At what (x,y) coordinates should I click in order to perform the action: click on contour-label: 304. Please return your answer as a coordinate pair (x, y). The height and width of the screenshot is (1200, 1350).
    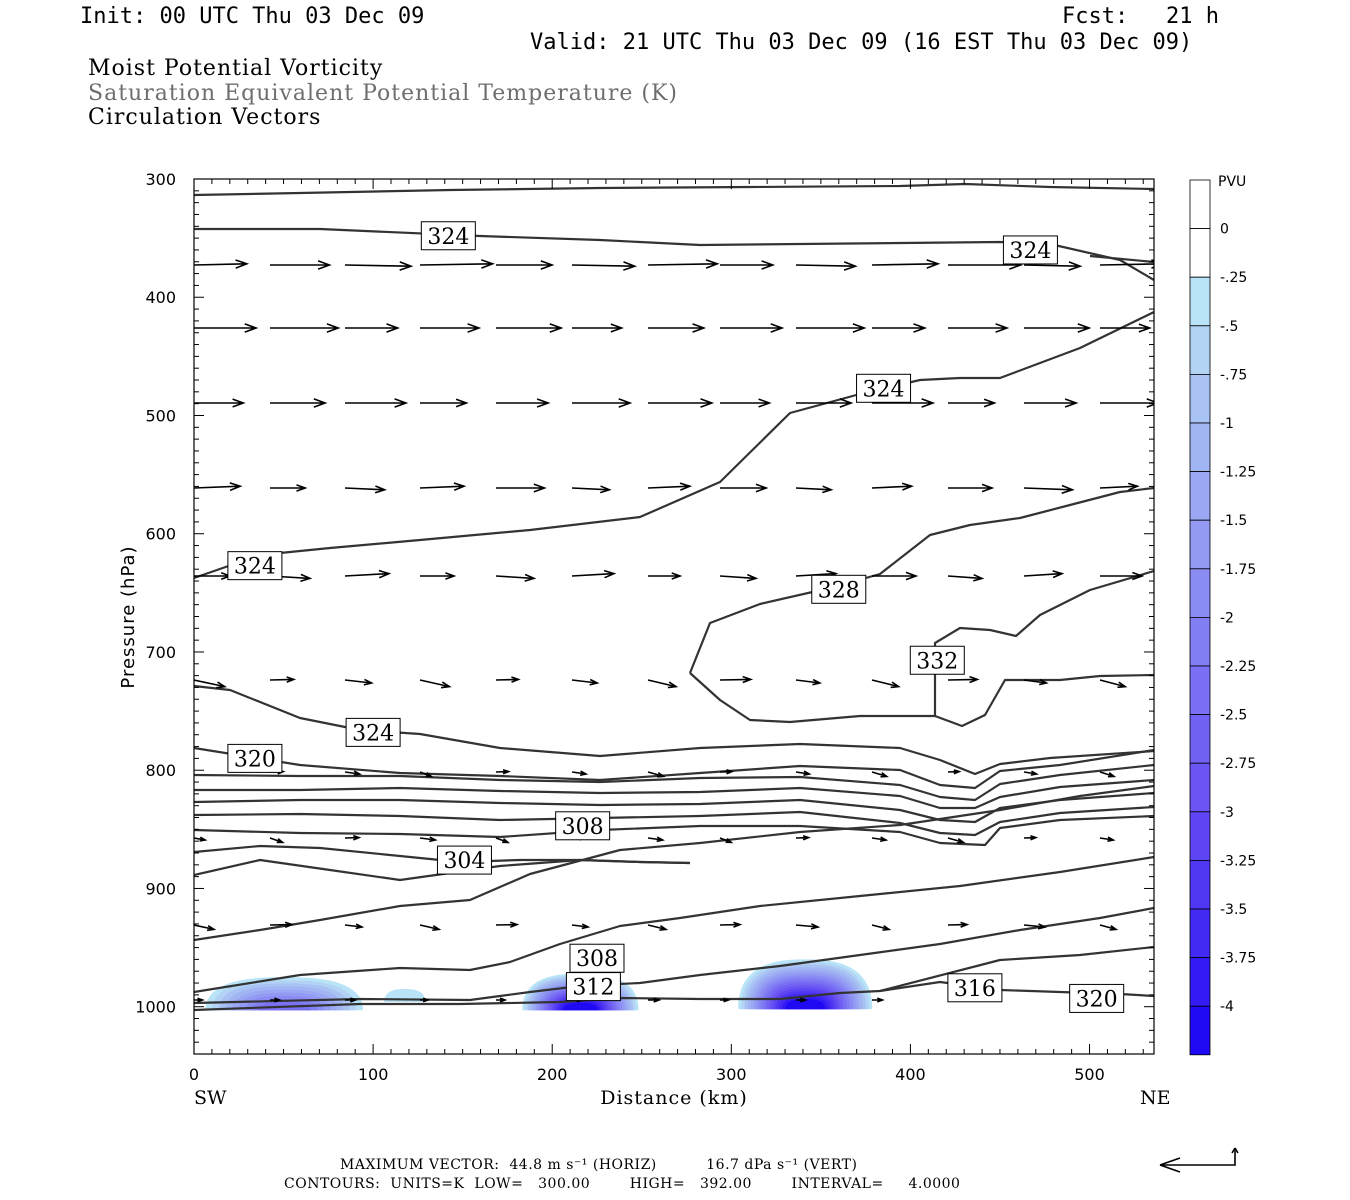
    Looking at the image, I should click on (464, 861).